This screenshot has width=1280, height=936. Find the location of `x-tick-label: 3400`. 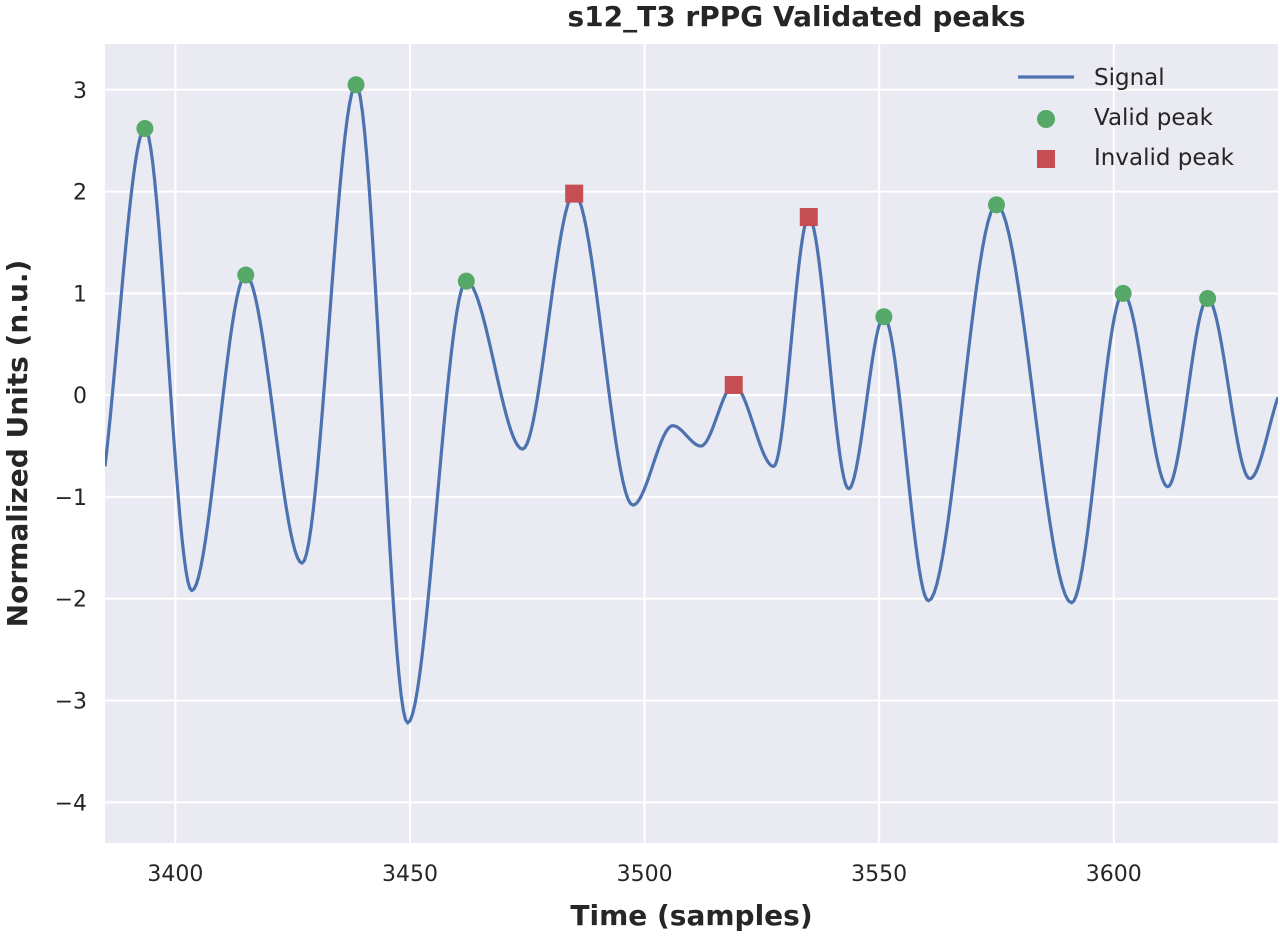

x-tick-label: 3400 is located at coordinates (175, 874).